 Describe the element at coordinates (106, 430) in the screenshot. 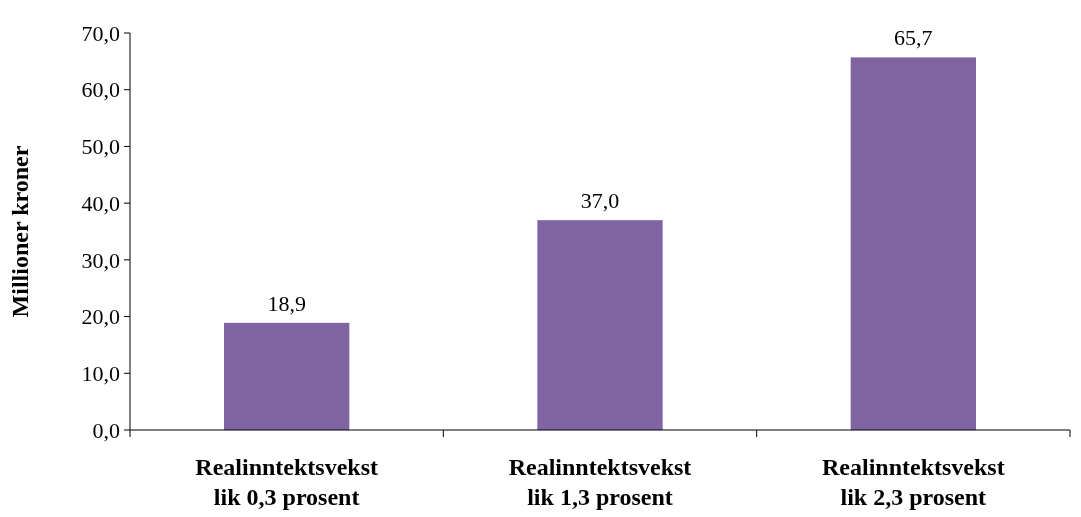

I see `y-tick-label: 0,0` at that location.